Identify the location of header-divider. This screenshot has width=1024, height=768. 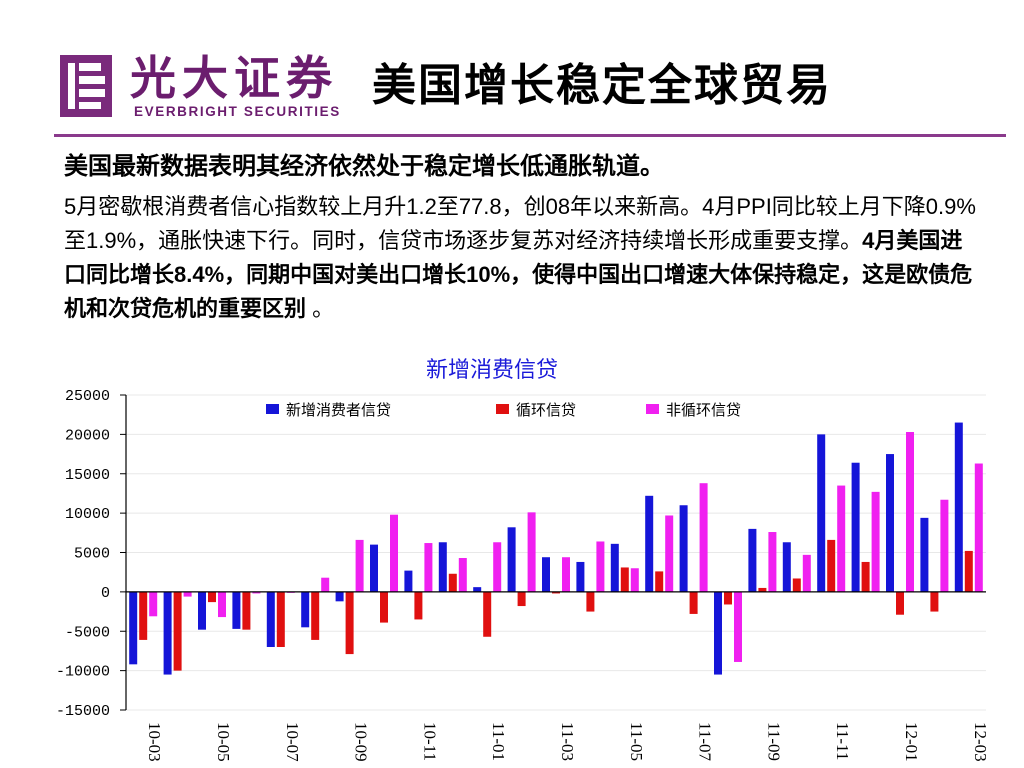
(530, 135).